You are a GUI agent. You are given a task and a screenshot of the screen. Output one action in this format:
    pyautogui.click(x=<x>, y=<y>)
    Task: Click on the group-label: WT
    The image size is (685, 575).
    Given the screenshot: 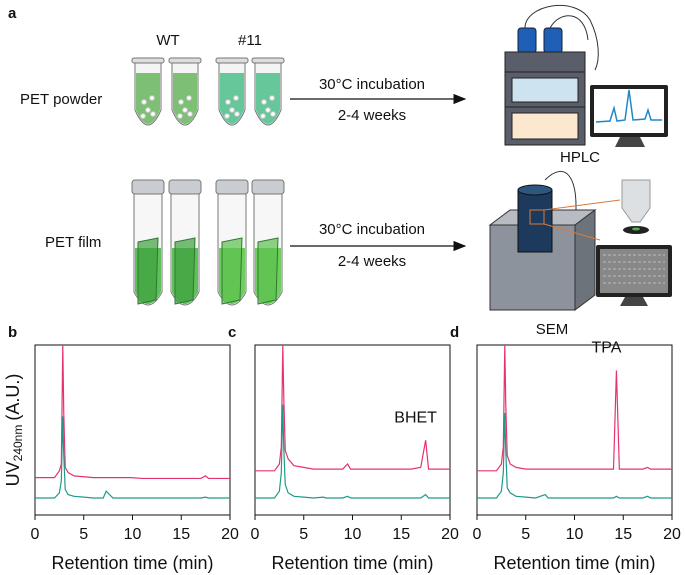 What is the action you would take?
    pyautogui.click(x=167, y=40)
    